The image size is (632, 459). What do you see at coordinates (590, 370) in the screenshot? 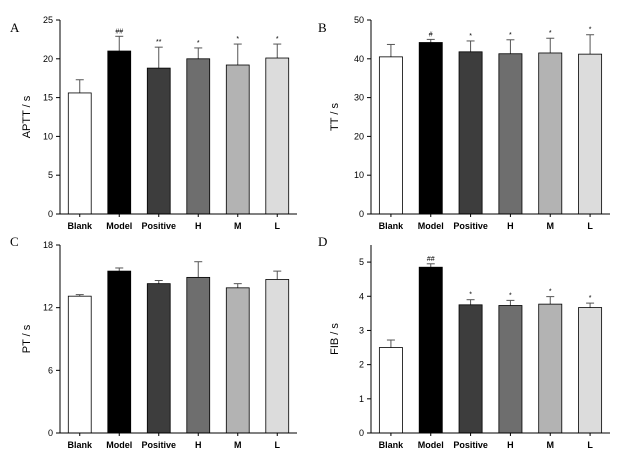
I see `panel-d-bar-l` at bounding box center [590, 370].